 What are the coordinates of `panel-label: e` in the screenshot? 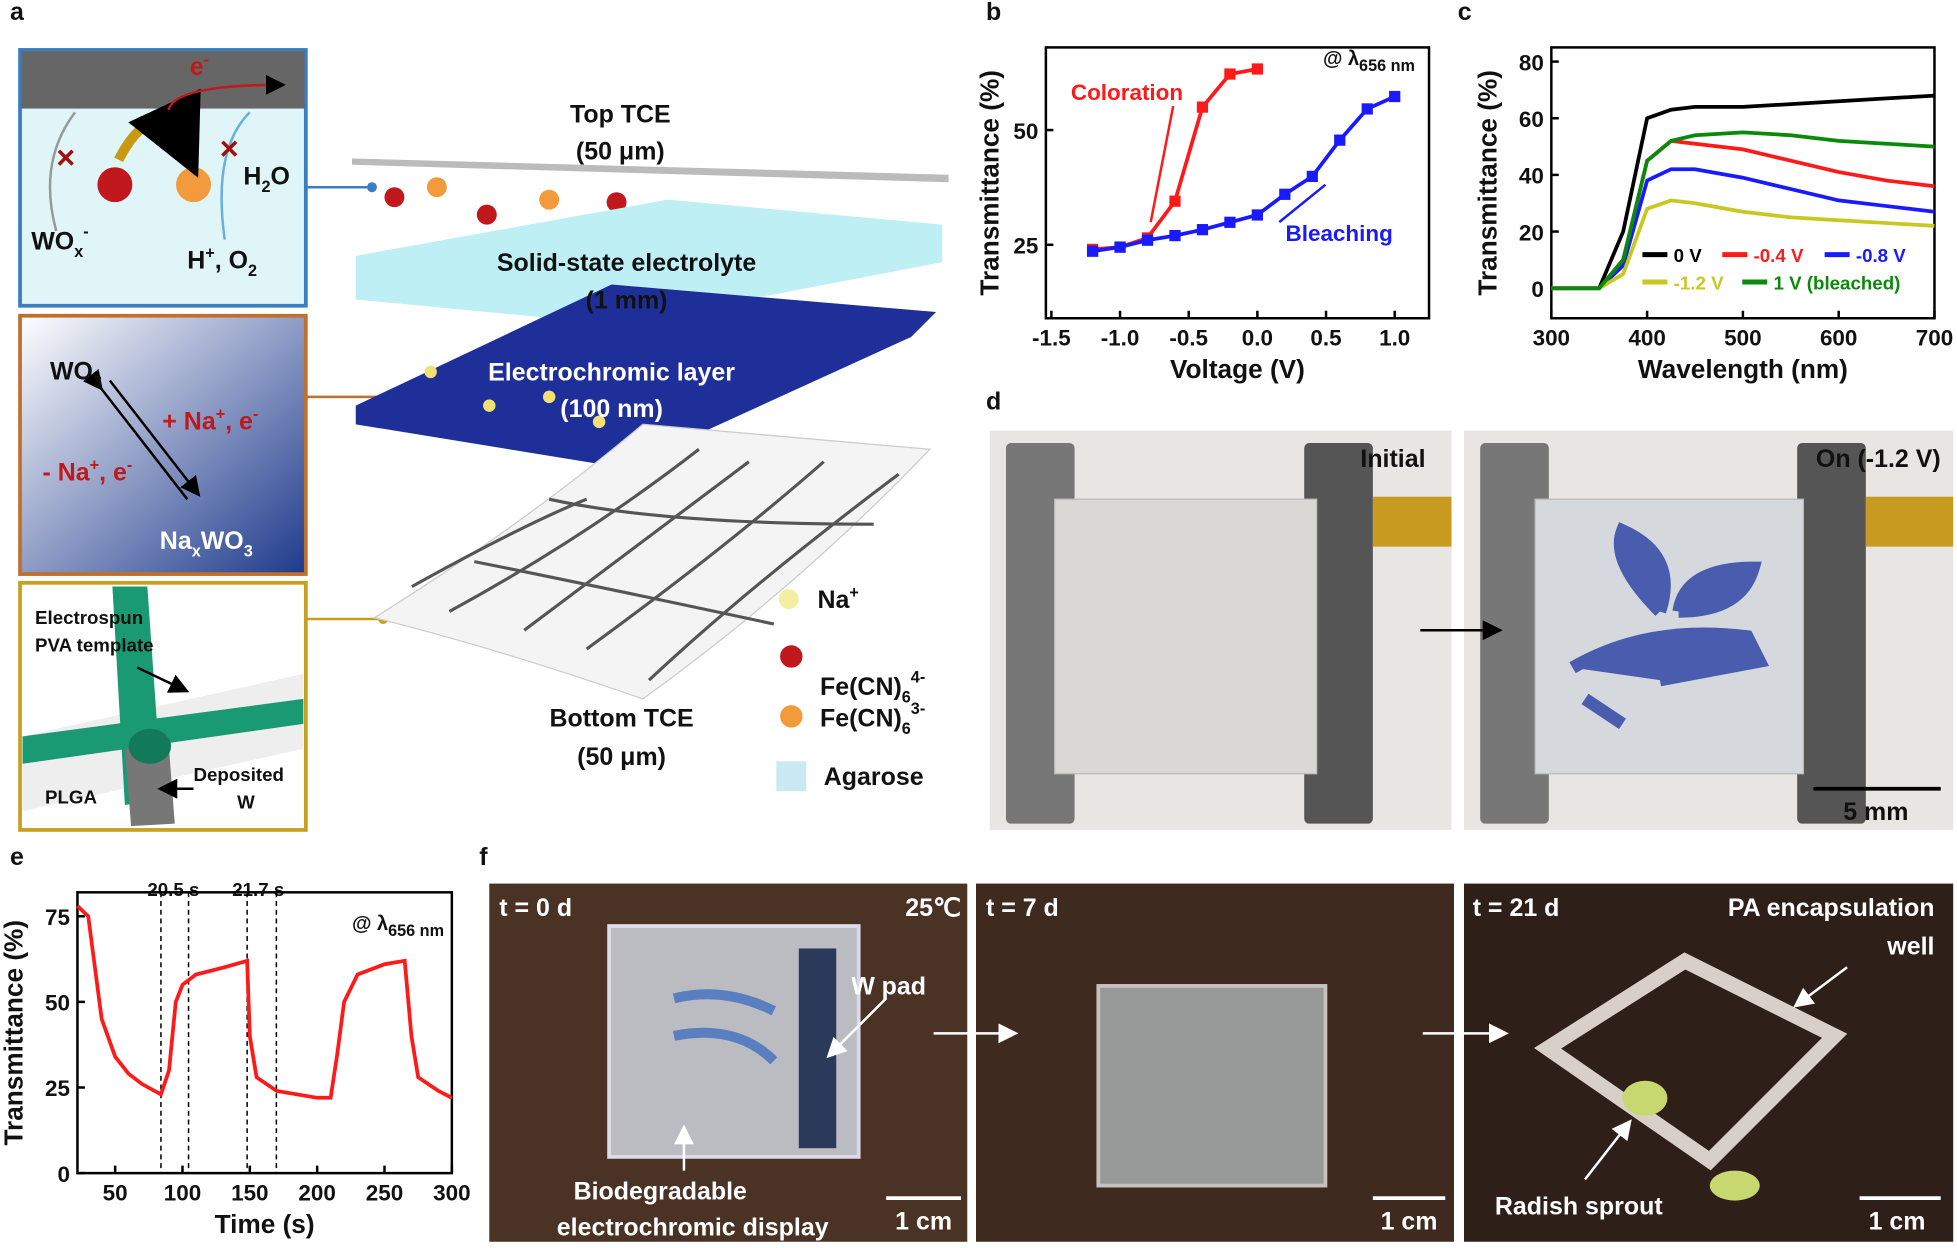 It's located at (17, 857).